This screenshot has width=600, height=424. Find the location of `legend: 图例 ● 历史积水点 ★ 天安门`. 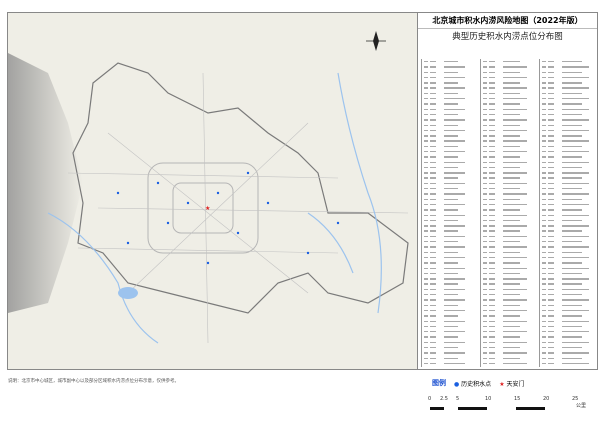

legend: 图例 ● 历史积水点 ★ 天安门 is located at coordinates (478, 383).